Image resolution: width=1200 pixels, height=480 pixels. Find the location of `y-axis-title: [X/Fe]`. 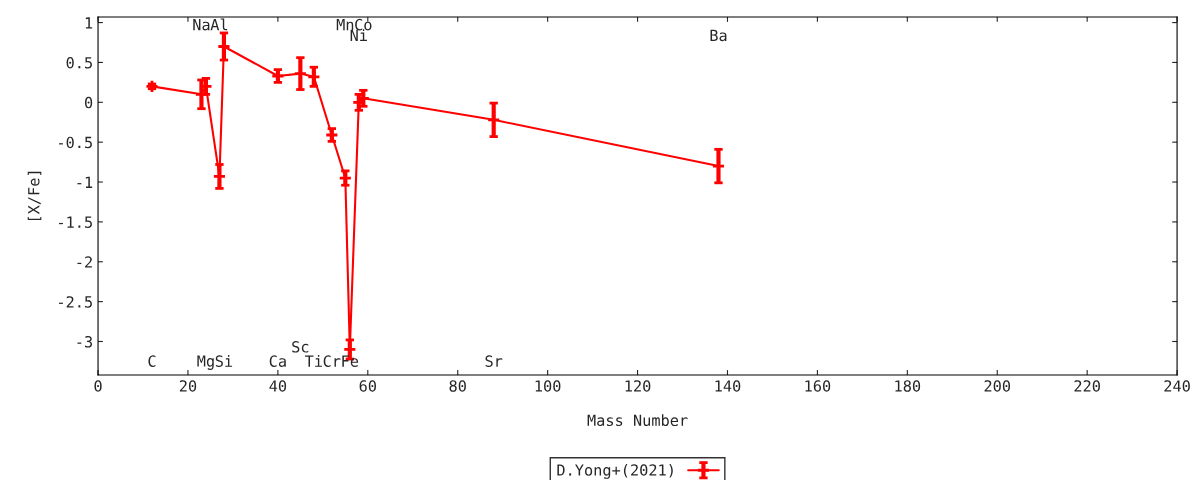

y-axis-title: [X/Fe] is located at coordinates (34, 196).